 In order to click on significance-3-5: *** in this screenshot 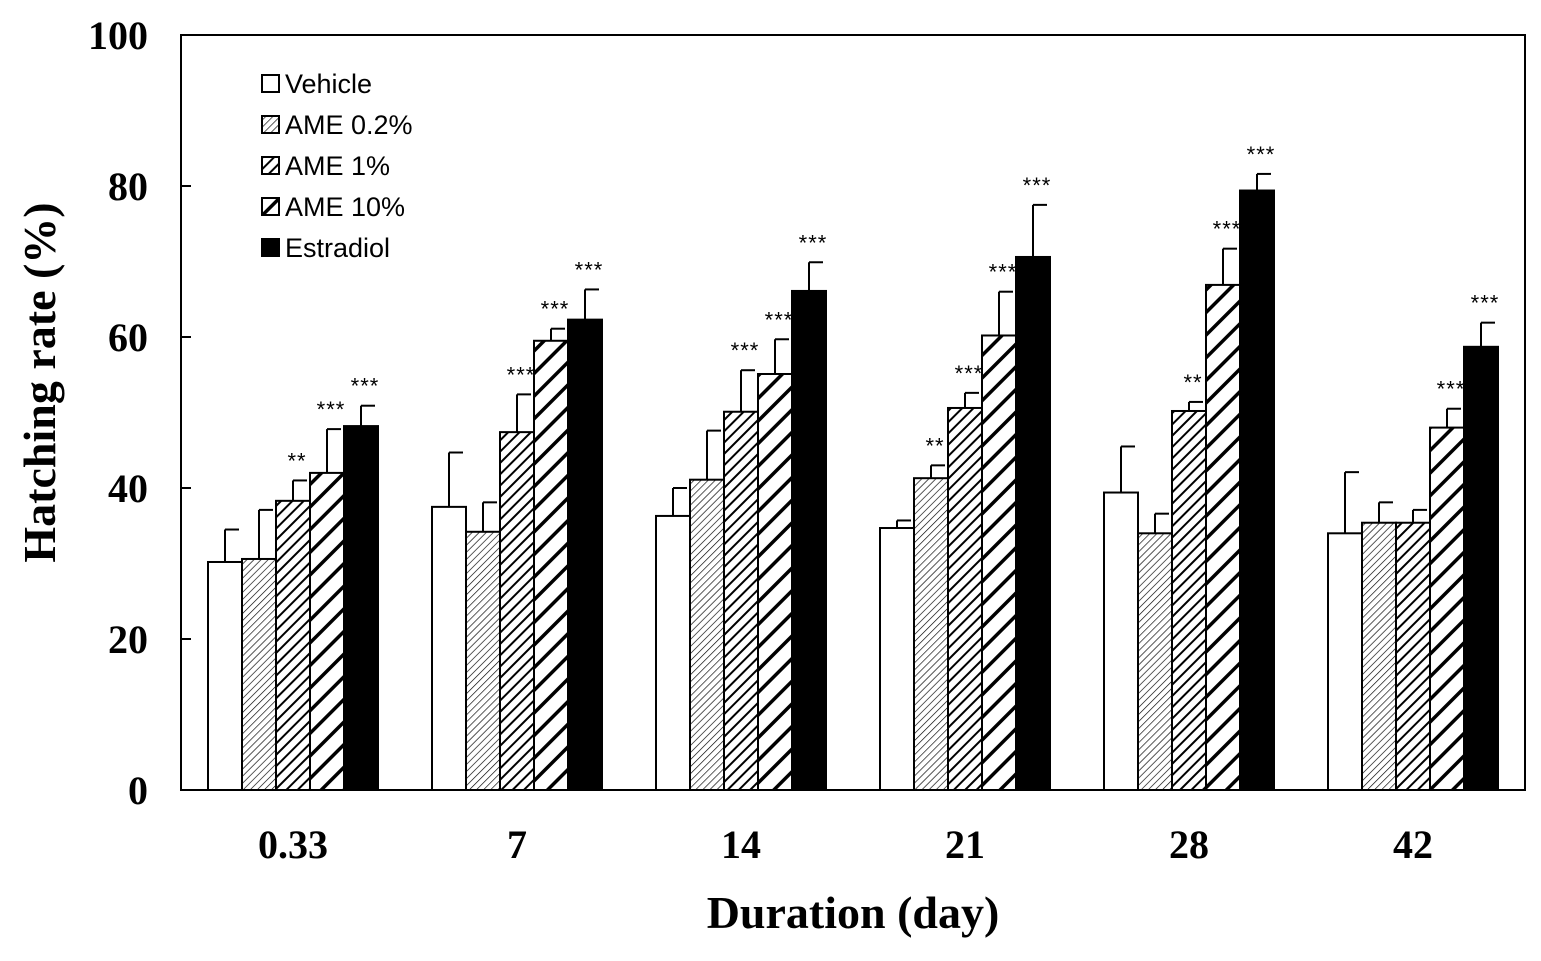, I will do `click(1451, 389)`.